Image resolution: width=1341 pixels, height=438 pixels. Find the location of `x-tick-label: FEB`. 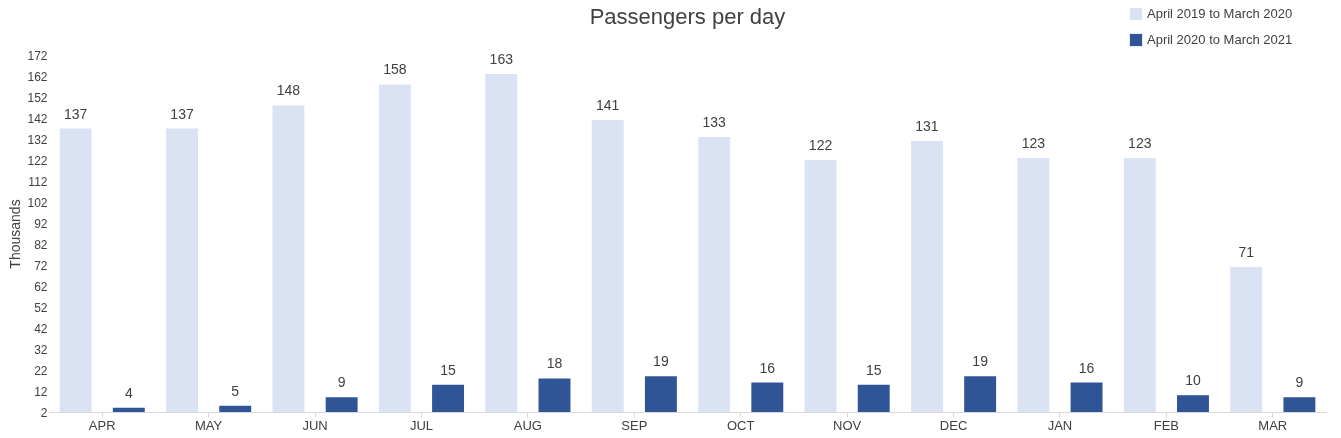

x-tick-label: FEB is located at coordinates (1166, 425).